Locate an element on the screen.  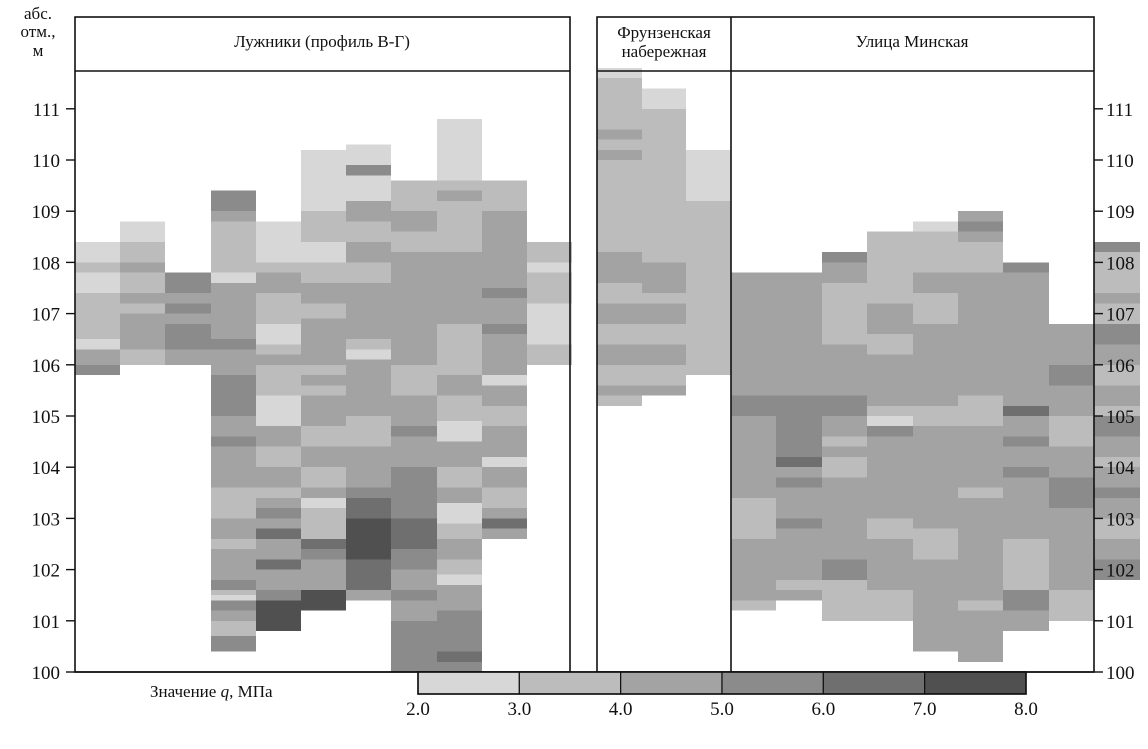
q-value-legend: Значение q, МПа 2.0 3.0 4.0 5.0 6.0 7.0 8.0 is located at coordinates (594, 695).